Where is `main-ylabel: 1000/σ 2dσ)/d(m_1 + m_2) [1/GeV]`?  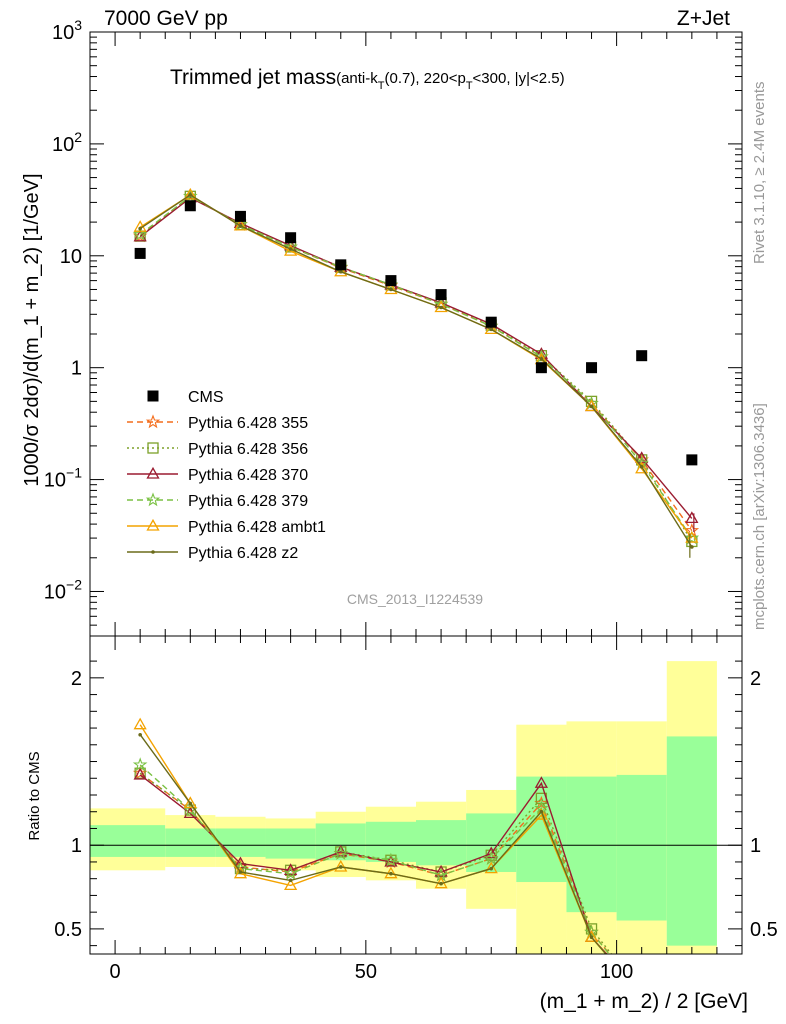 main-ylabel: 1000/σ 2dσ)/d(m_1 + m_2) [1/GeV] is located at coordinates (32, 329).